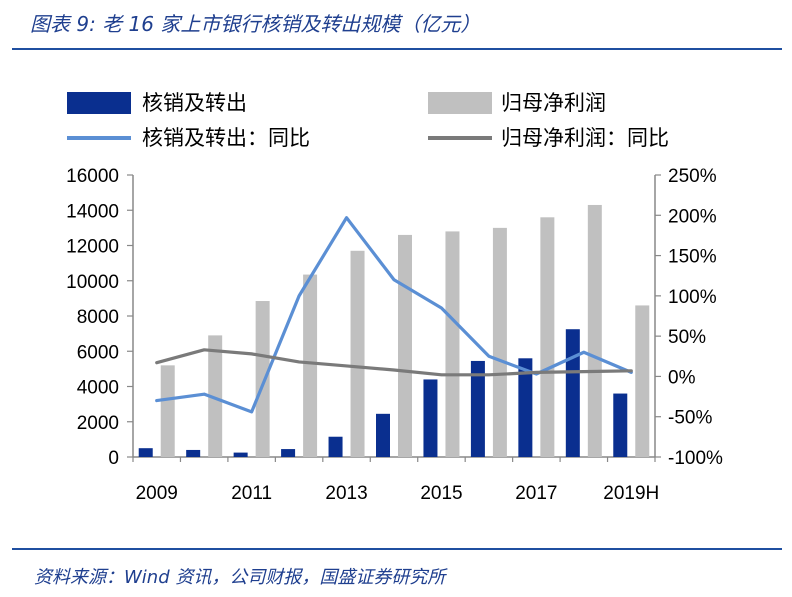 The height and width of the screenshot is (597, 792). What do you see at coordinates (98, 423) in the screenshot?
I see `left-tick-label: 2000` at bounding box center [98, 423].